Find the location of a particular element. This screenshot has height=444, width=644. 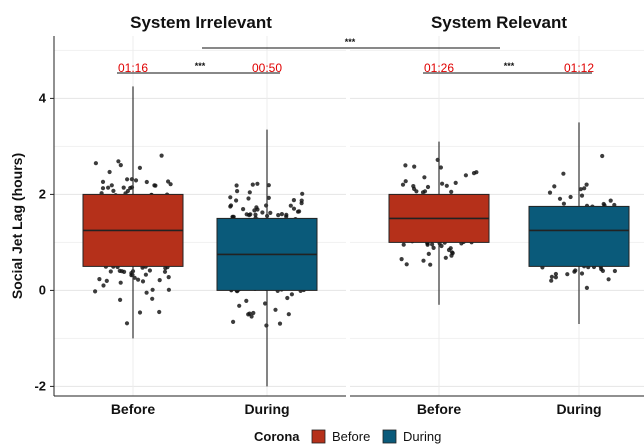

median-annotation-0-0: 01:16 is located at coordinates (133, 68).